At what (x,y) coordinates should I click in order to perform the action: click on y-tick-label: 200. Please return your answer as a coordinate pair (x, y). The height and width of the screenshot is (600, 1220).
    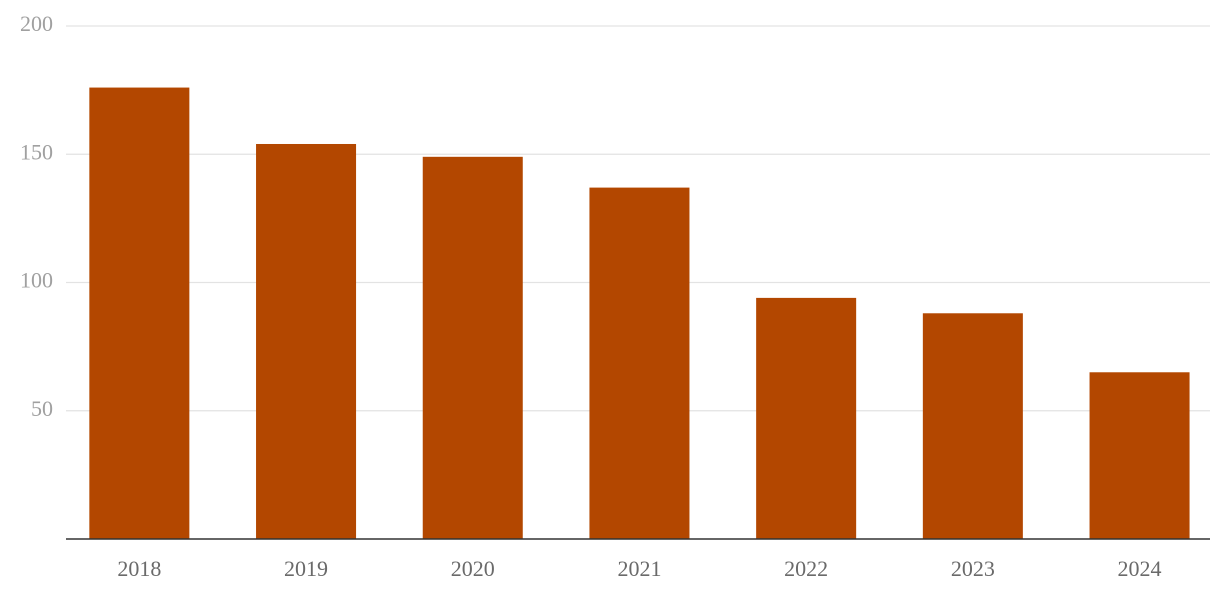
    Looking at the image, I should click on (36, 23).